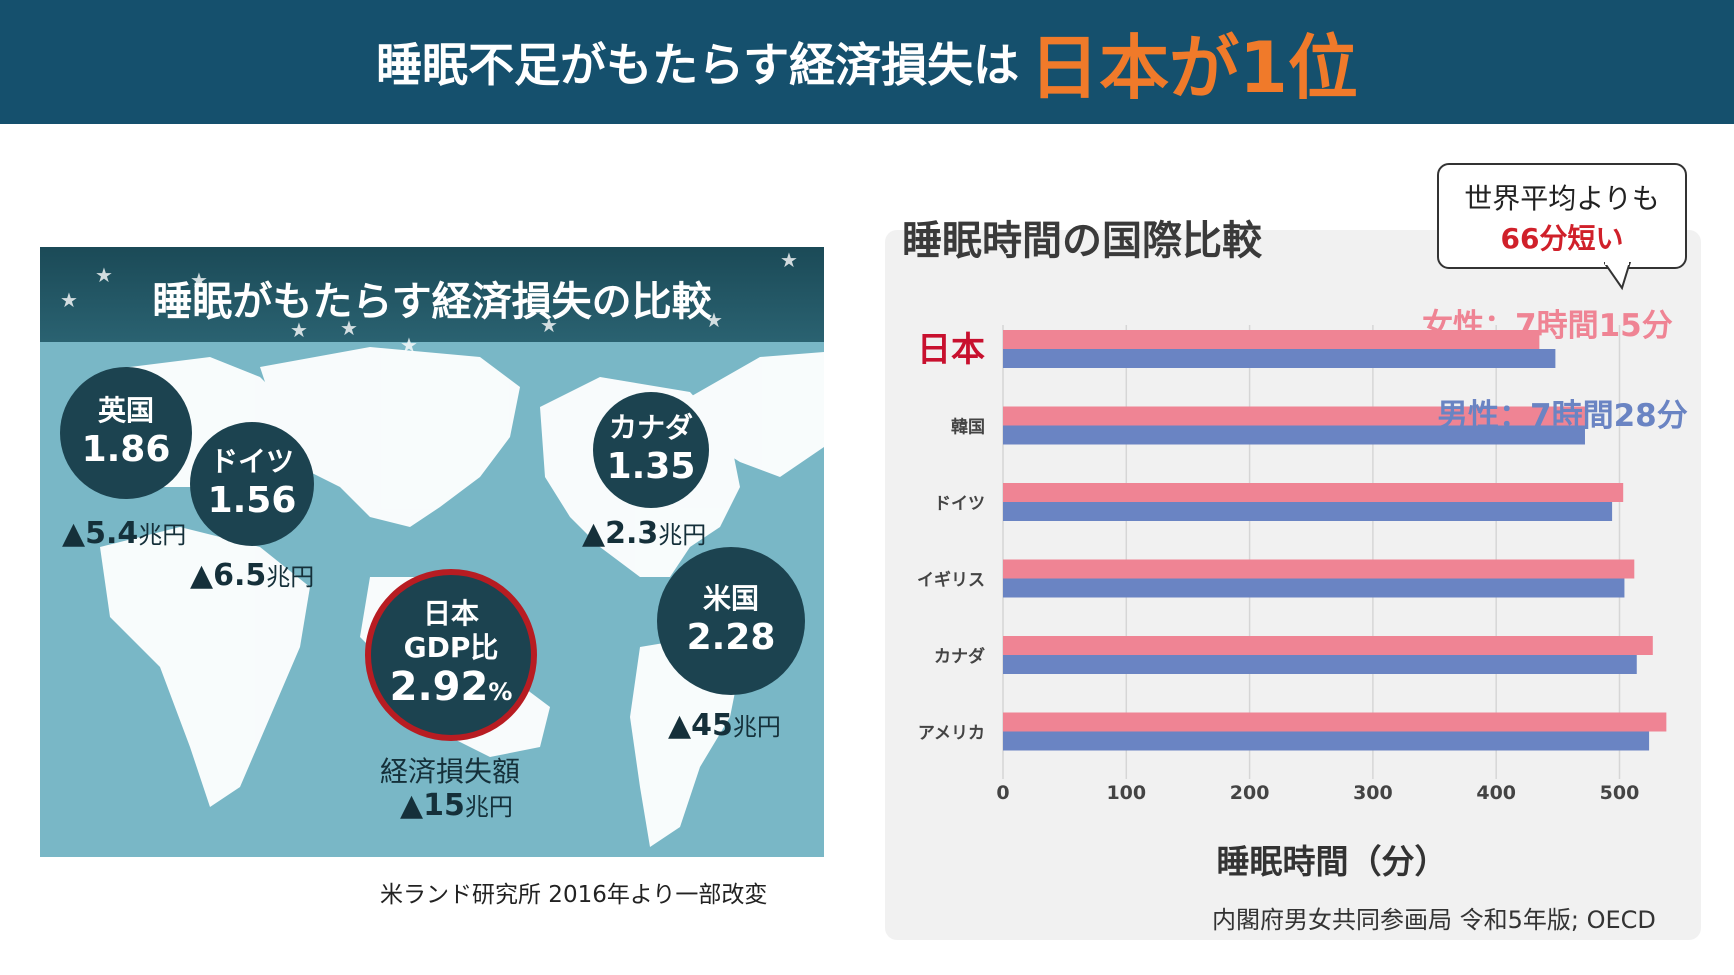  What do you see at coordinates (1562, 198) in the screenshot?
I see `callout-line1: 世界平均よりも` at bounding box center [1562, 198].